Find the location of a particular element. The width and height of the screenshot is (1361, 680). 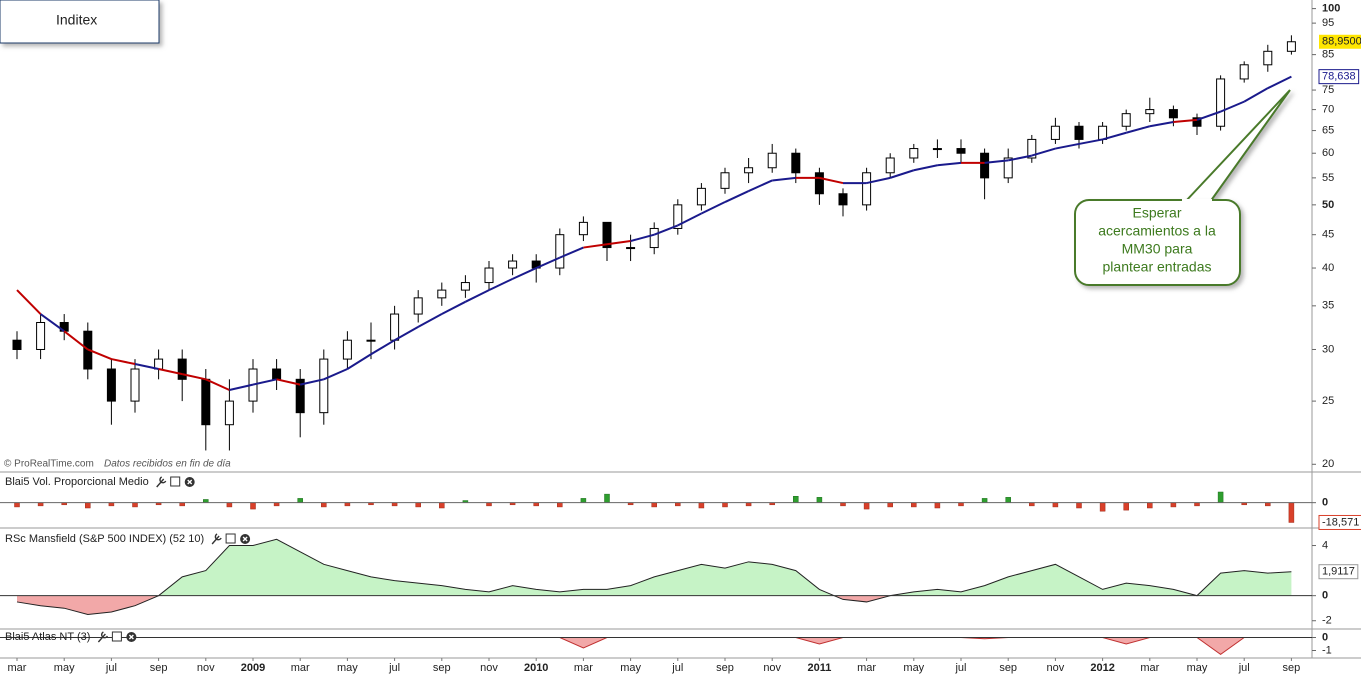

y-tick-label: -2 is located at coordinates (1327, 621).